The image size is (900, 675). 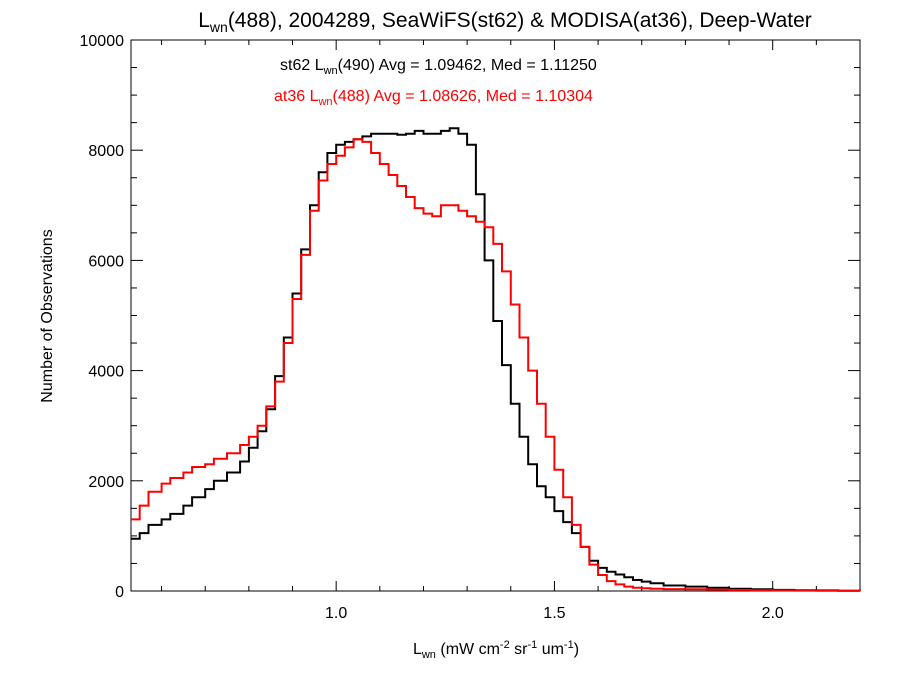 I want to click on y-tick-label: 8000, so click(x=106, y=151).